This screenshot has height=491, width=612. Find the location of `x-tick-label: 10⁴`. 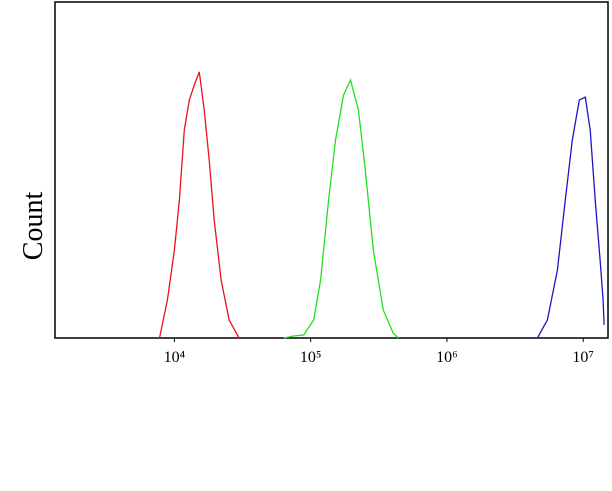

x-tick-label: 10⁴ is located at coordinates (175, 357).